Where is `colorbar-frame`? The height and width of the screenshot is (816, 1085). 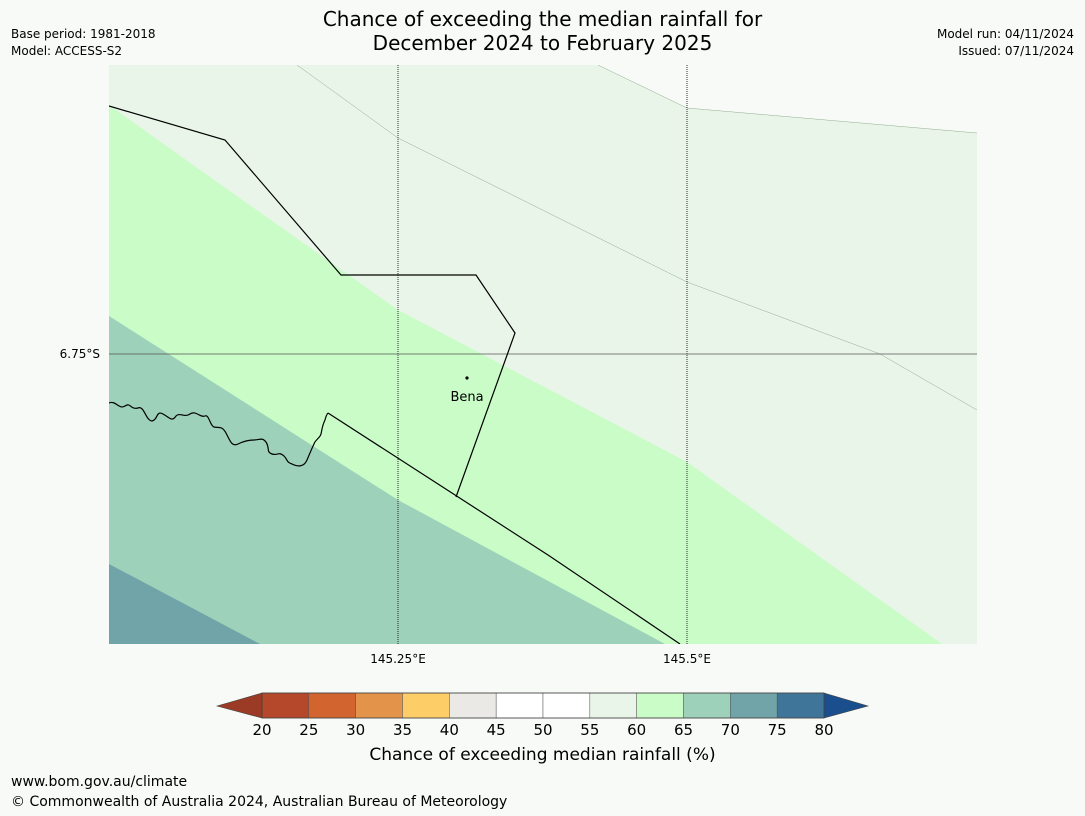
colorbar-frame is located at coordinates (543, 705).